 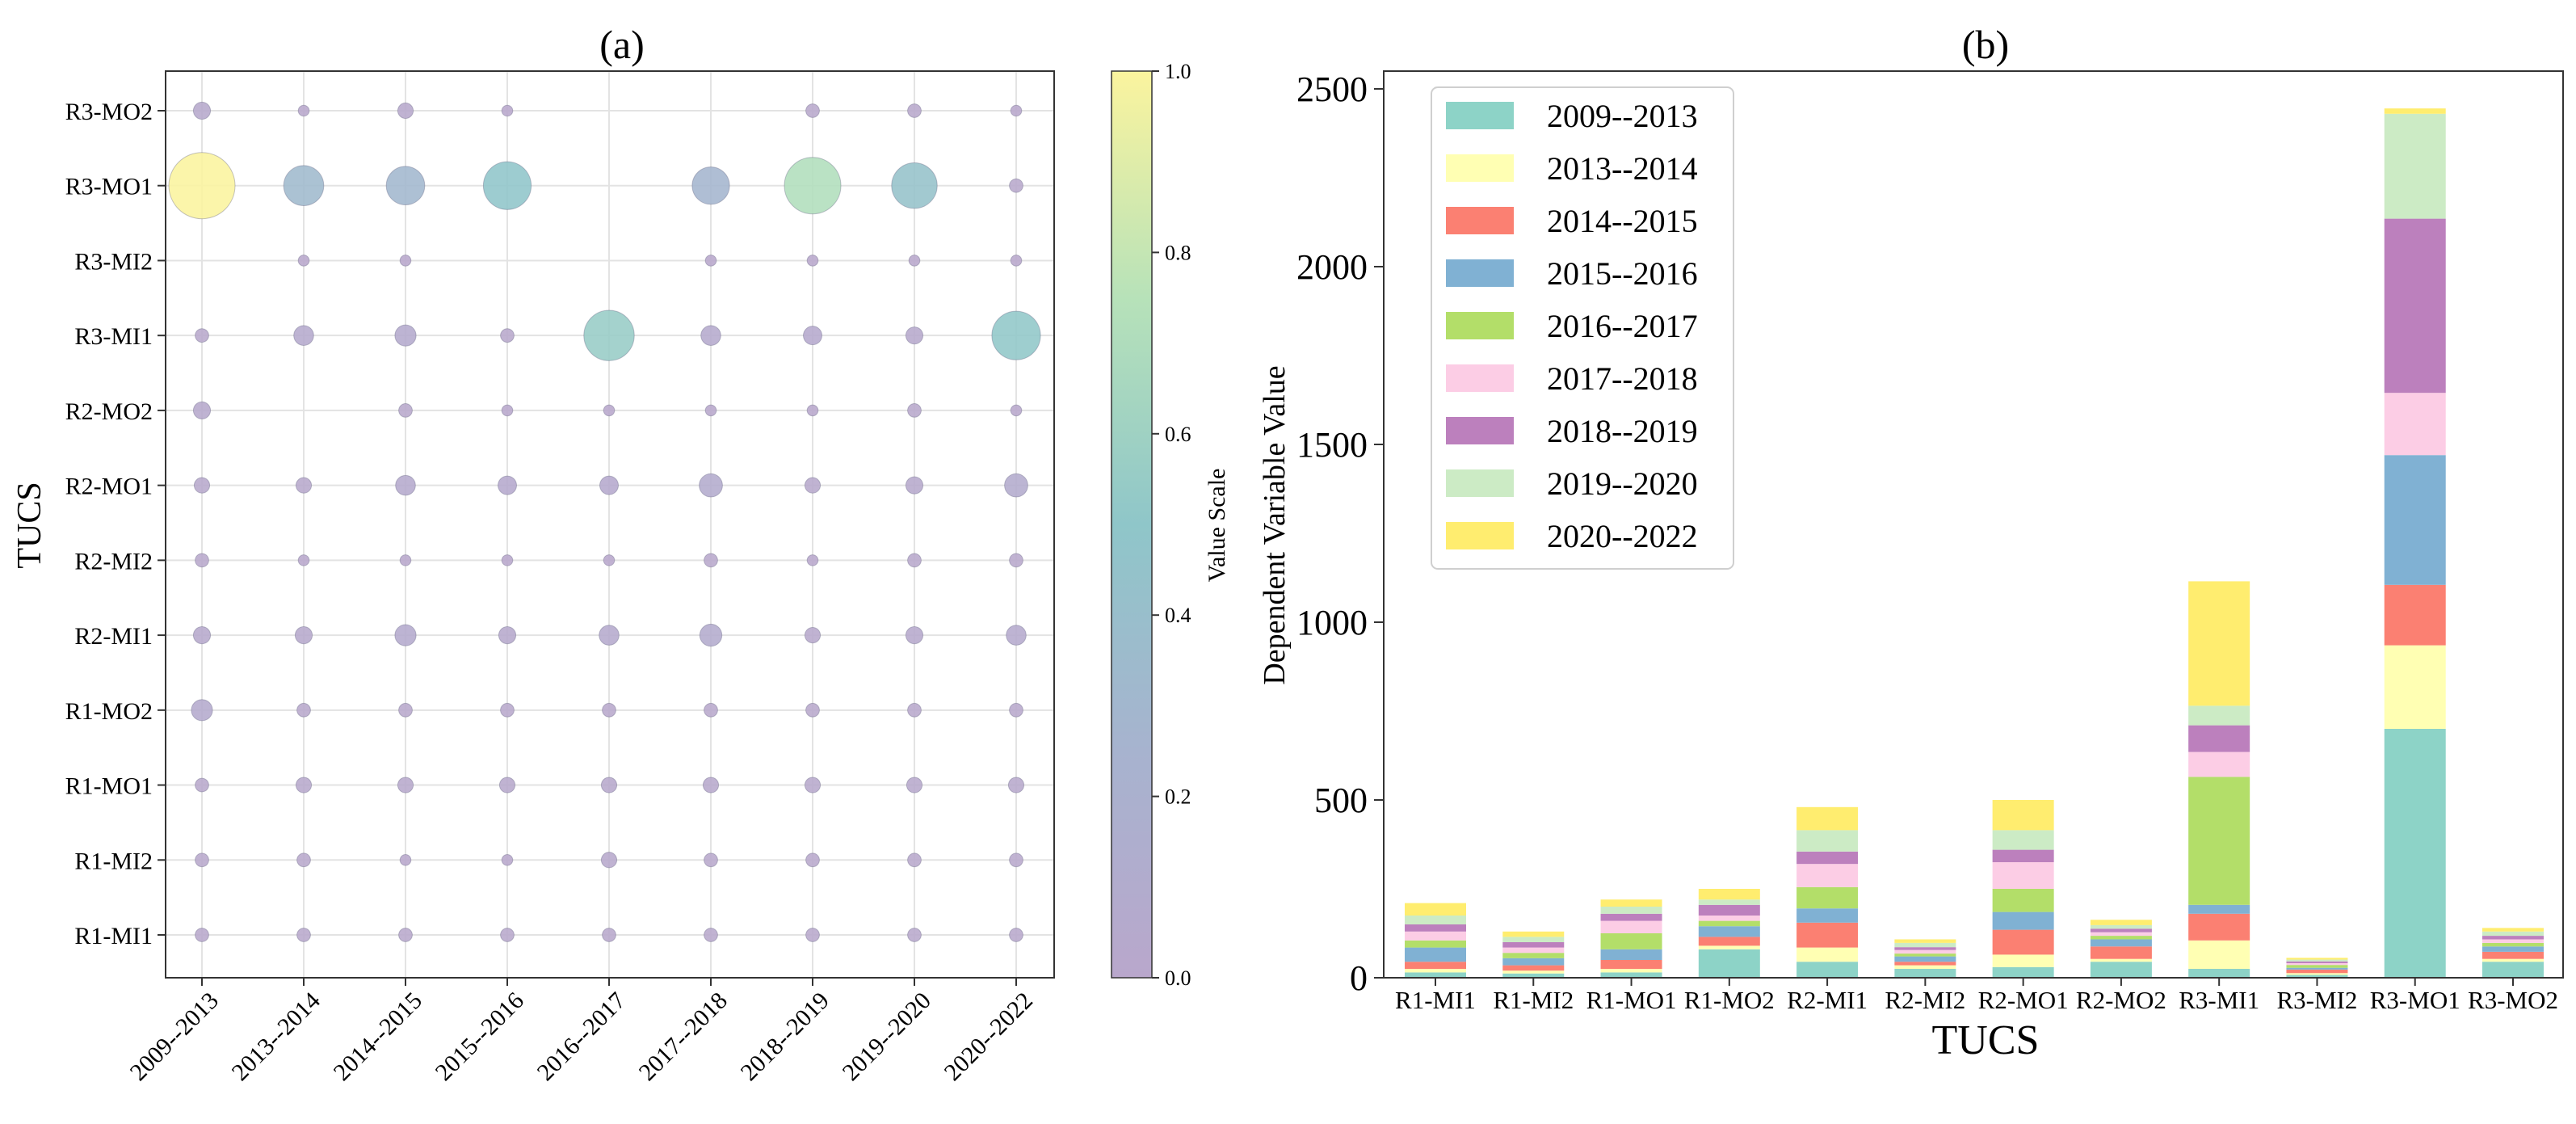 I want to click on y-tick-label: R1-MI1, so click(x=114, y=936).